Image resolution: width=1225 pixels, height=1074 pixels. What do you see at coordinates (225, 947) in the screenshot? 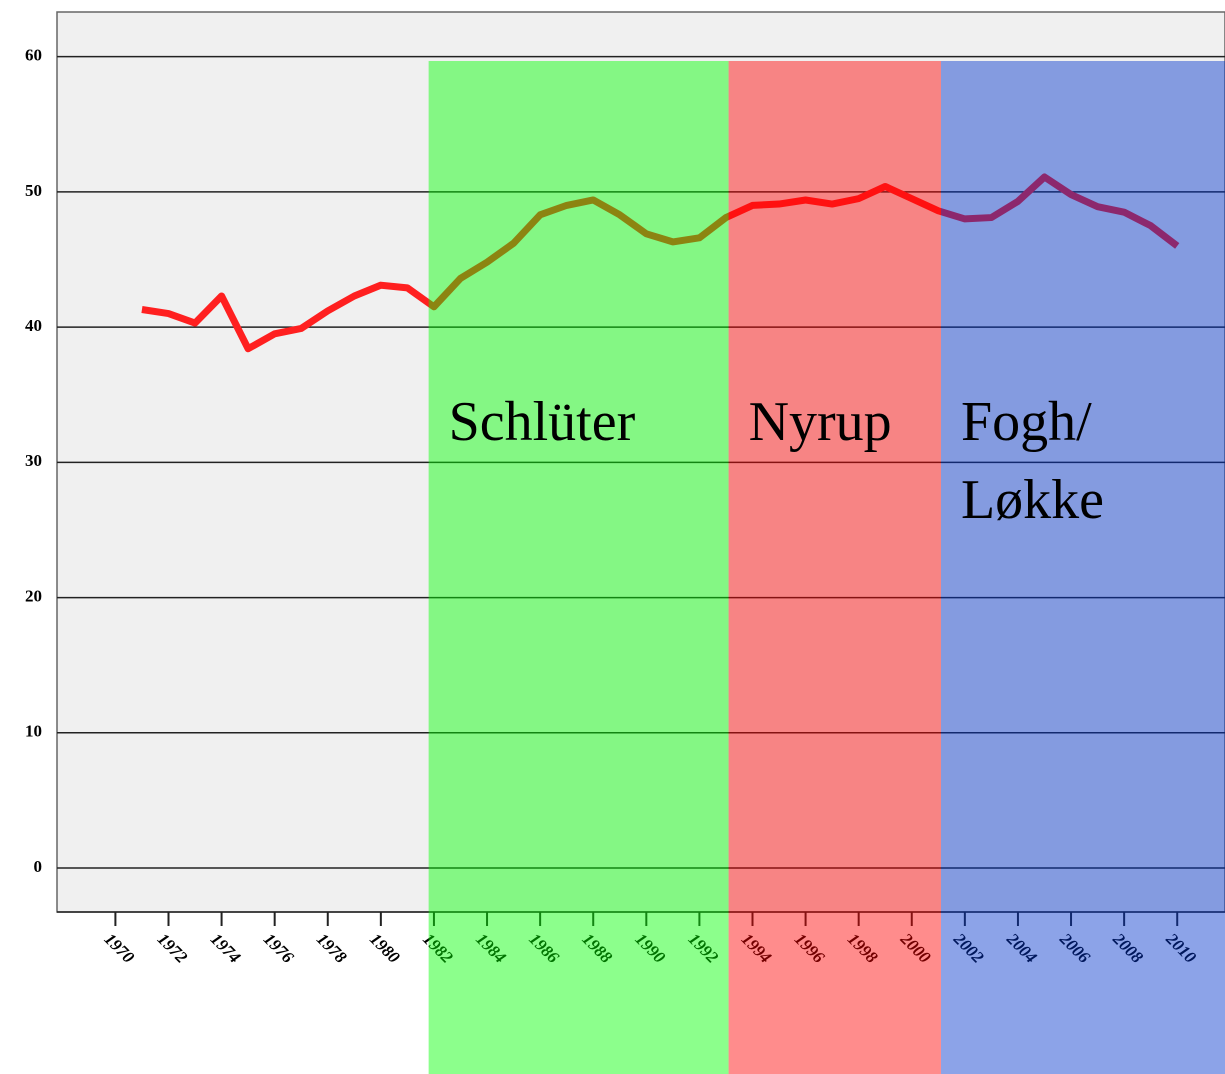
I see `x-tick-label: 1974` at bounding box center [225, 947].